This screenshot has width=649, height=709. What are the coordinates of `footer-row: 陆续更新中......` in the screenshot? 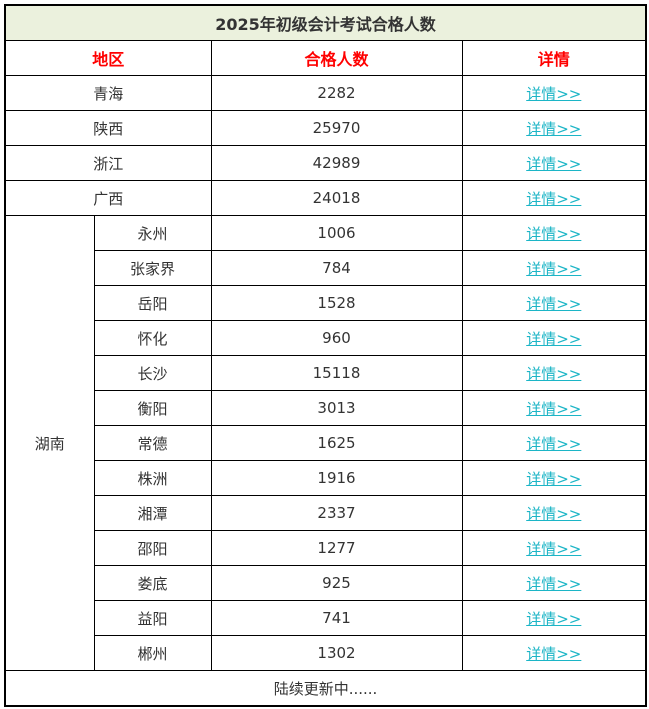 It's located at (325, 688).